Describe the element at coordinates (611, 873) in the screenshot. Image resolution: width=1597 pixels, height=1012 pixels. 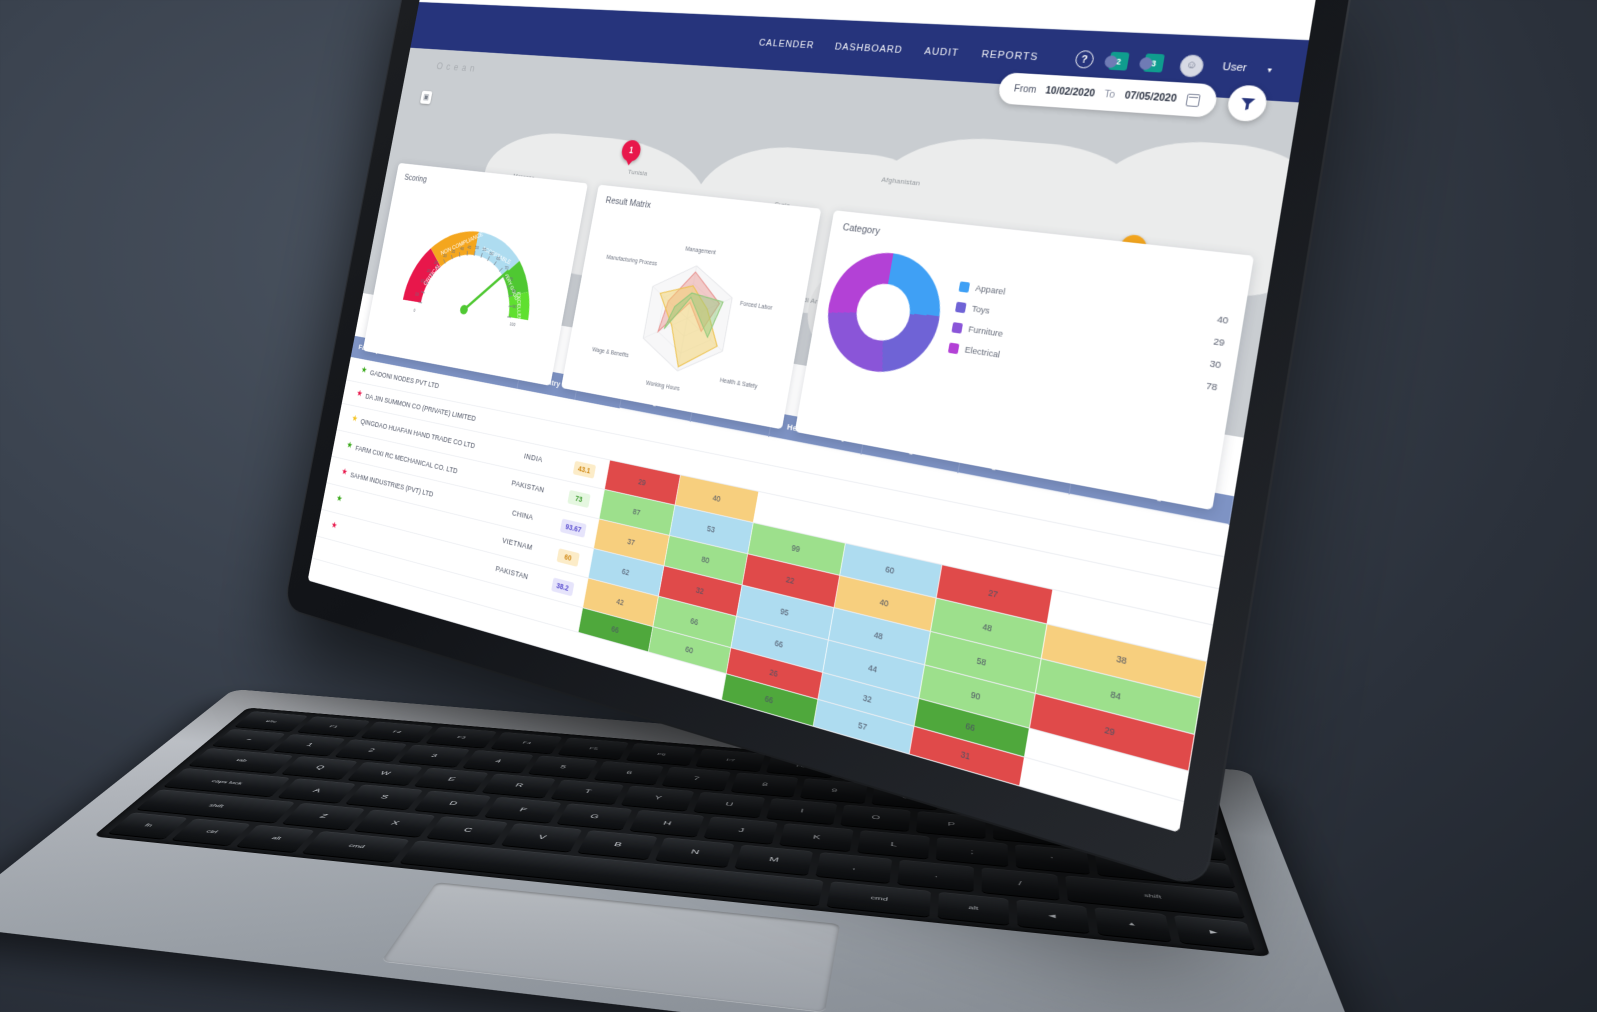
I see `key-space` at that location.